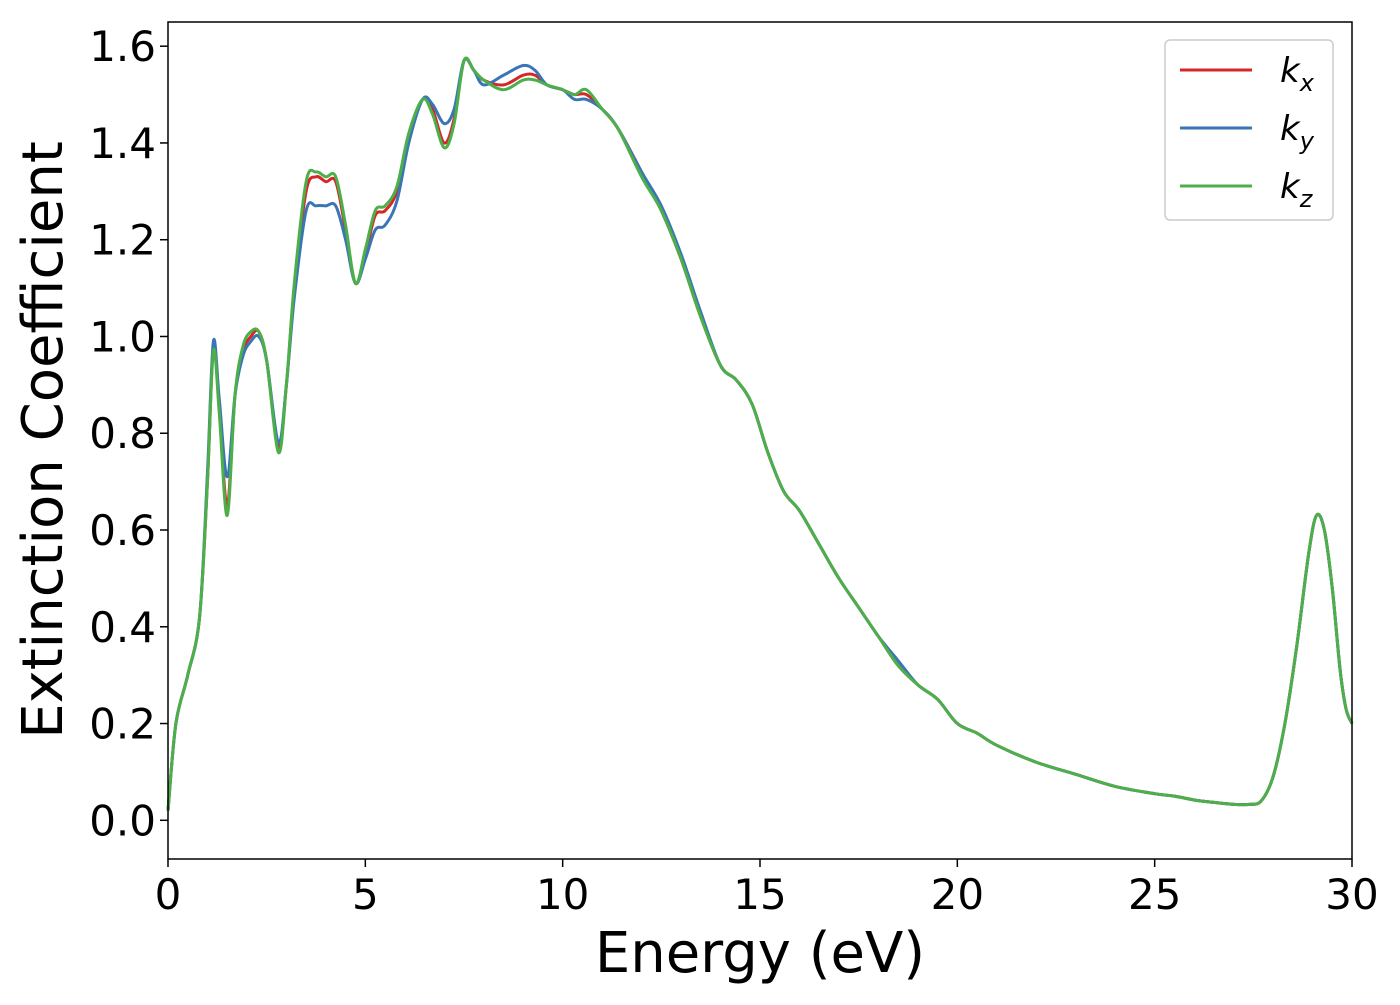  What do you see at coordinates (122, 336) in the screenshot?
I see `y-tick-label: 1.0` at bounding box center [122, 336].